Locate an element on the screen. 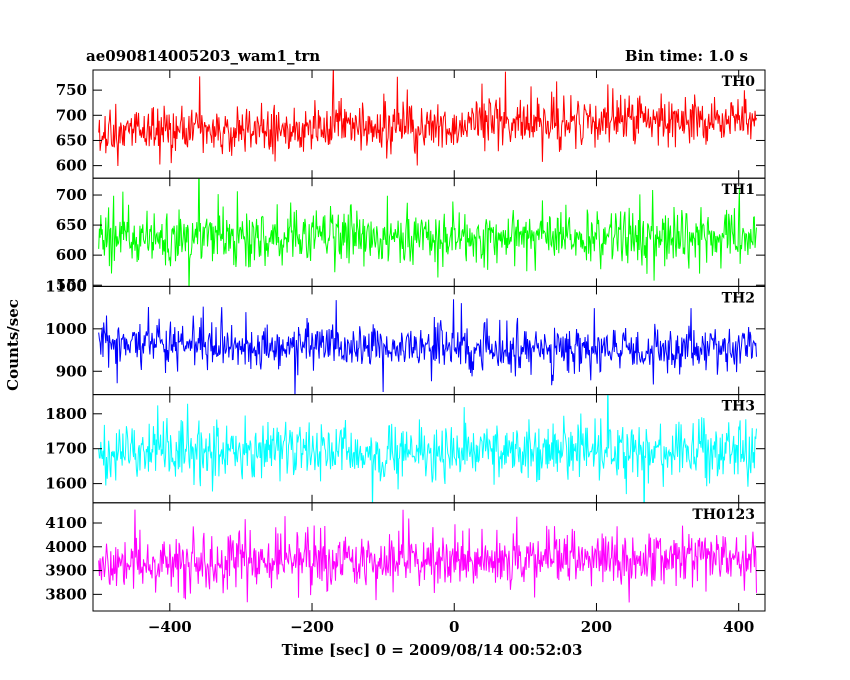  x-tick-label: 0 is located at coordinates (454, 627).